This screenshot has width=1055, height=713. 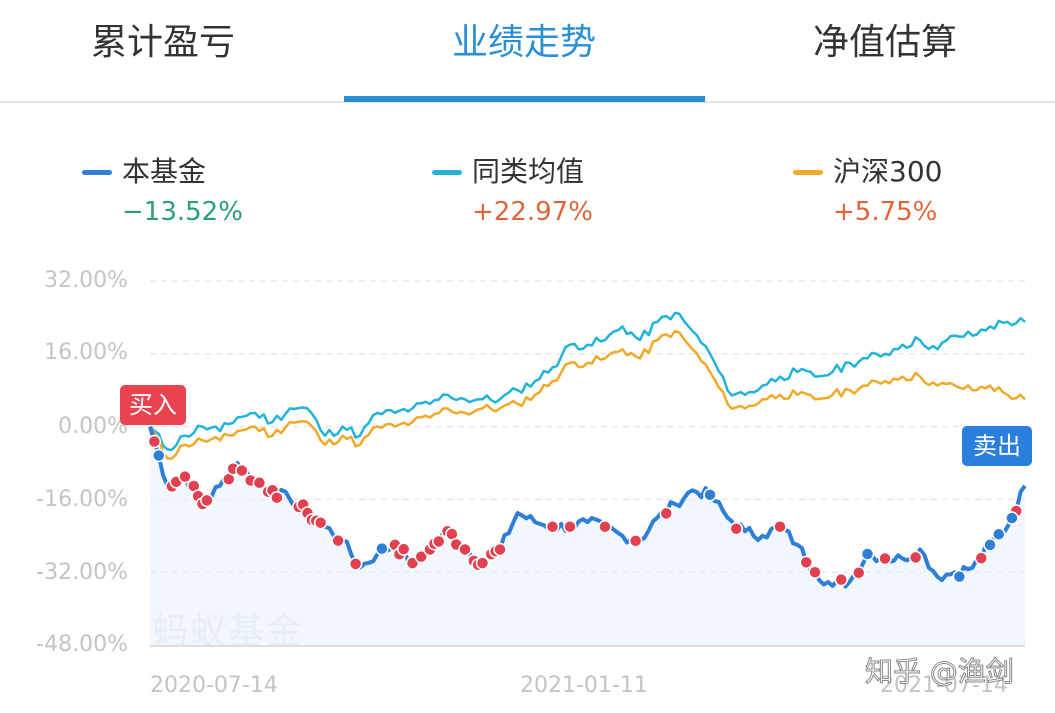 I want to click on legend-csi300-value: +5.75%, so click(x=885, y=212).